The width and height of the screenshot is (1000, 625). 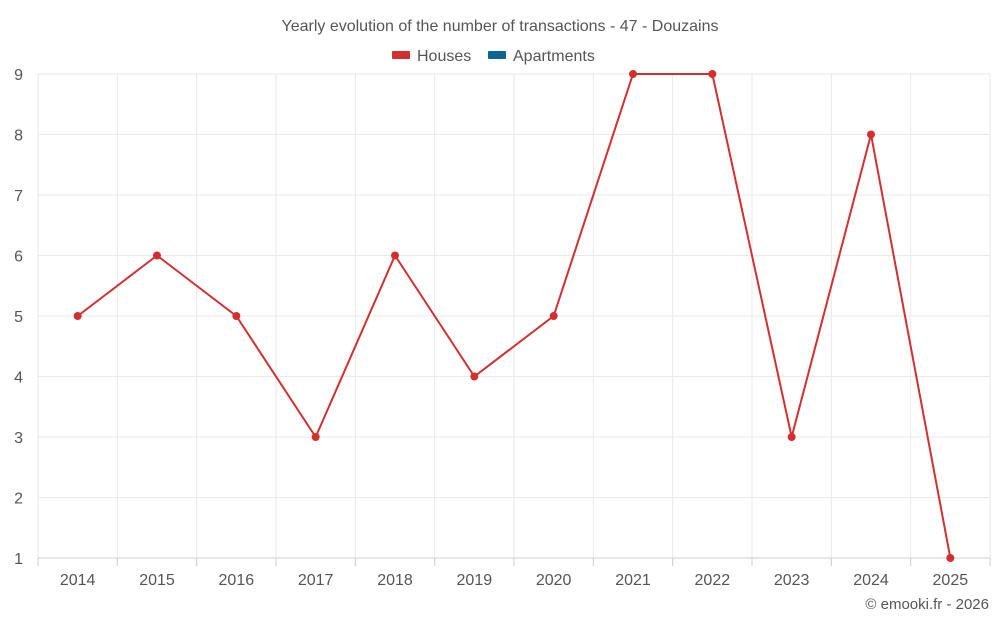 I want to click on legend-item-houses: Houses, so click(x=431, y=56).